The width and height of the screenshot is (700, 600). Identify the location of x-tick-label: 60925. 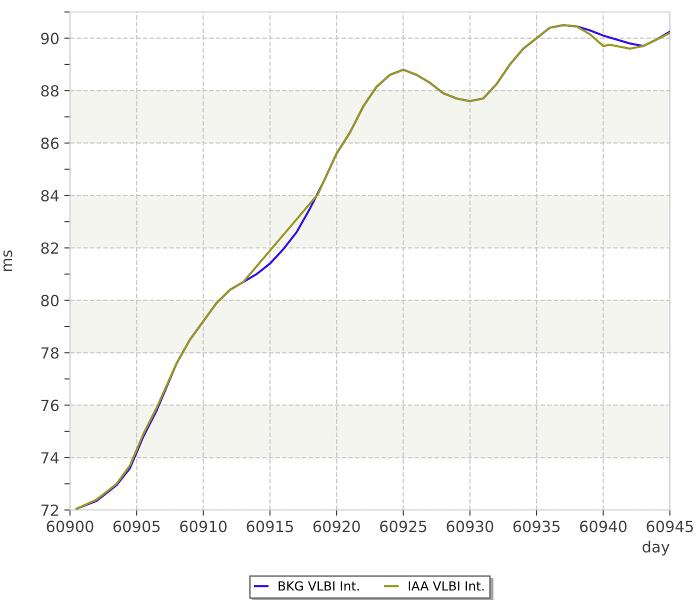
(403, 526).